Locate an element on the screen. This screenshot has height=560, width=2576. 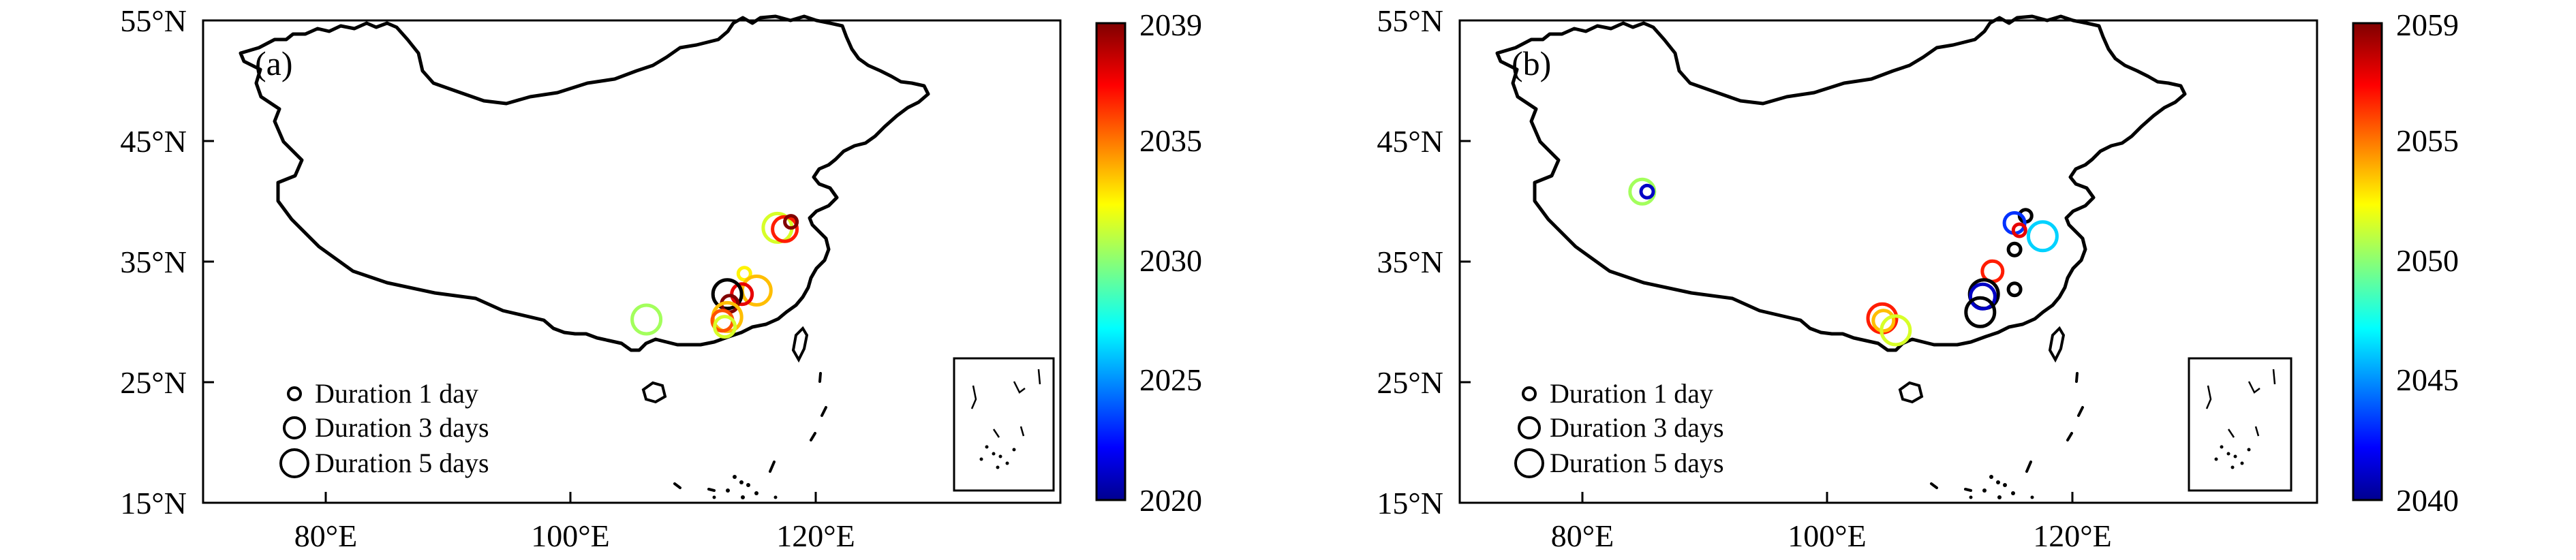
colorbar-b: 2059 2055 2050 2045 2040 is located at coordinates (2405, 262).